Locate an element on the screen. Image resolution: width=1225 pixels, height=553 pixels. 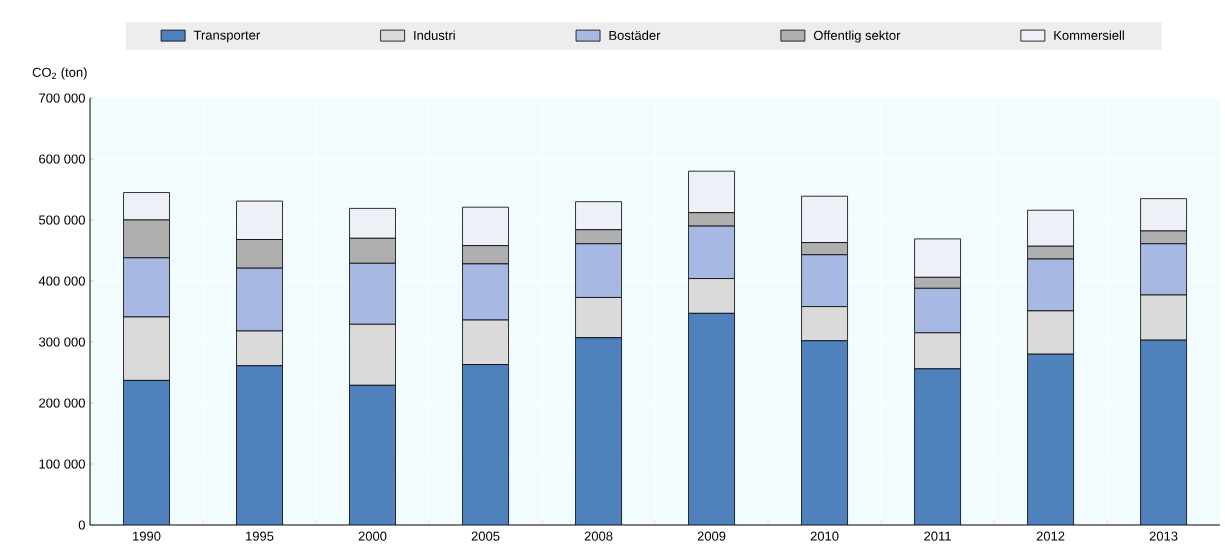
y-tick-label: 500 000 is located at coordinates (62, 220).